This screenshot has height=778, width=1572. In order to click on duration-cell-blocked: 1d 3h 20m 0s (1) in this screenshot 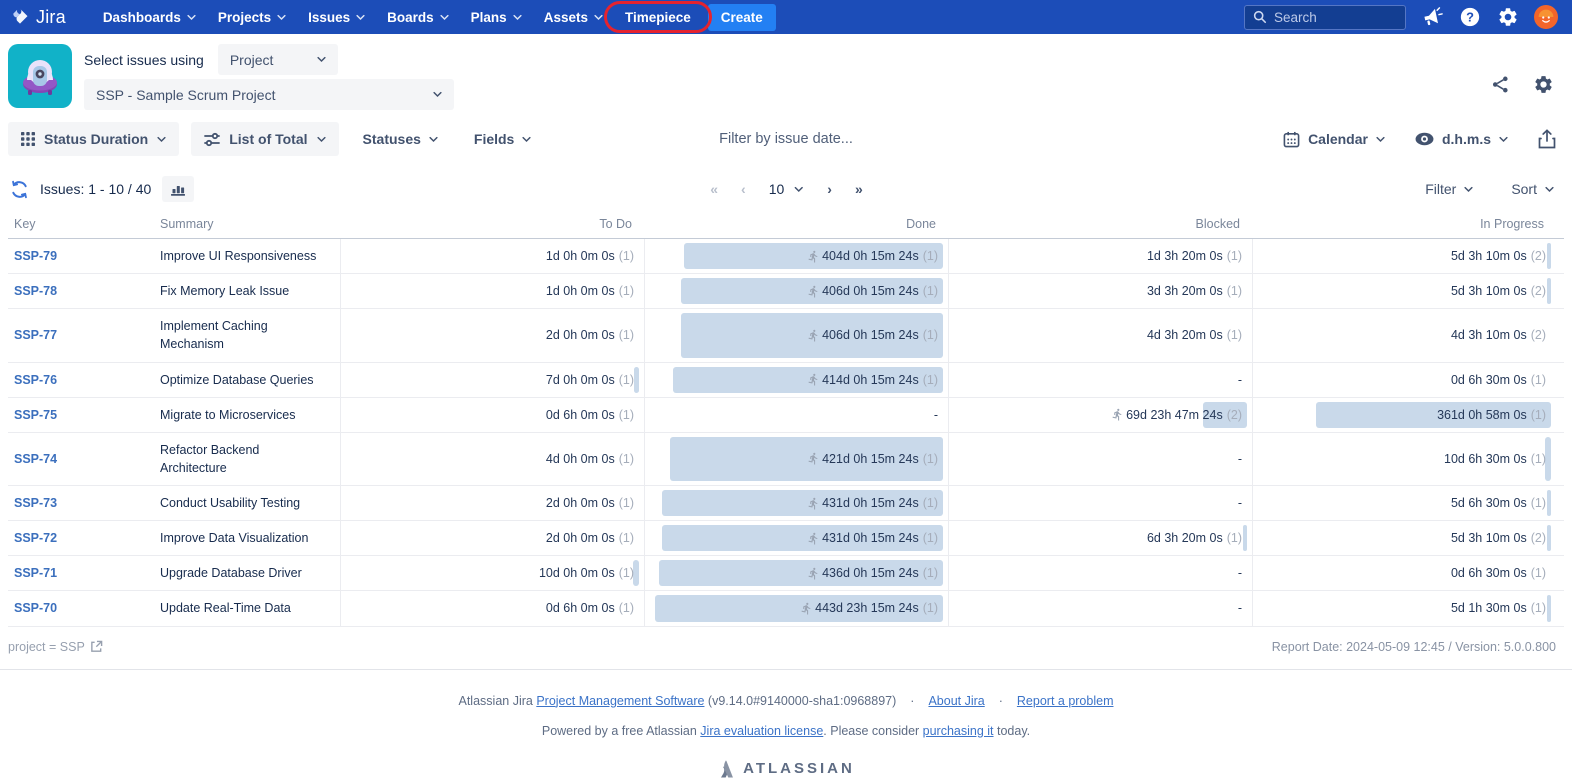, I will do `click(1100, 256)`.